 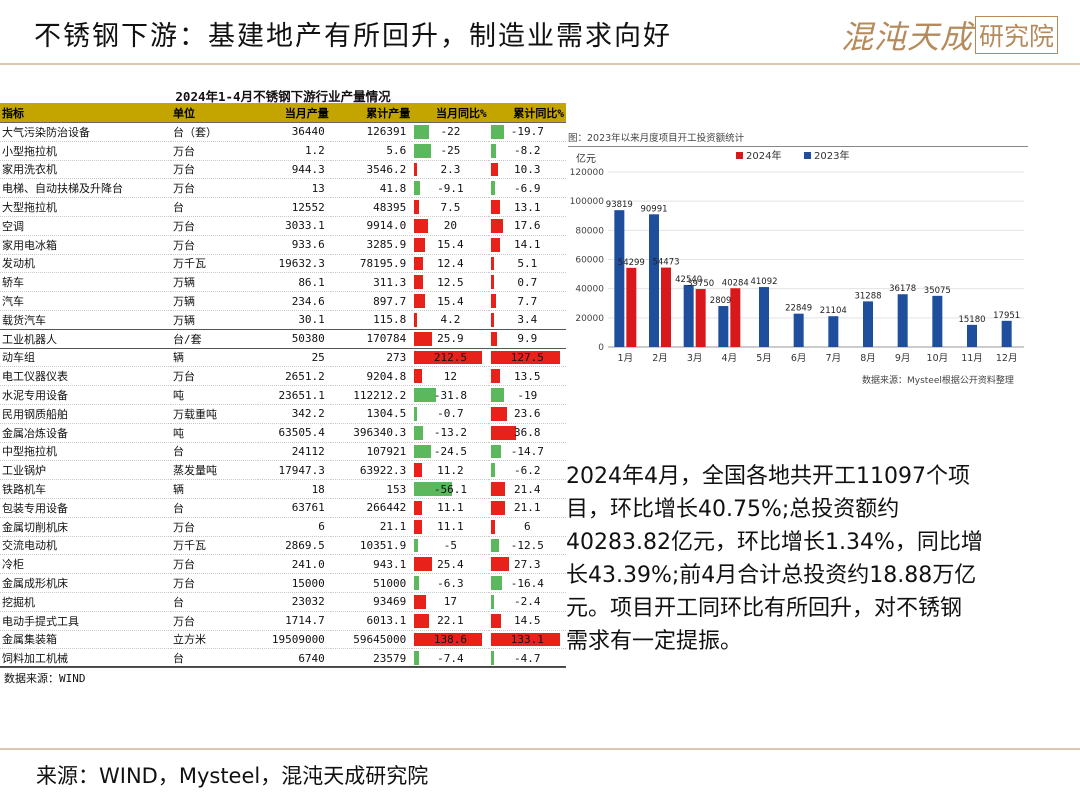 What do you see at coordinates (450, 320) in the screenshot?
I see `monthly-yoy-cell: 4.2` at bounding box center [450, 320].